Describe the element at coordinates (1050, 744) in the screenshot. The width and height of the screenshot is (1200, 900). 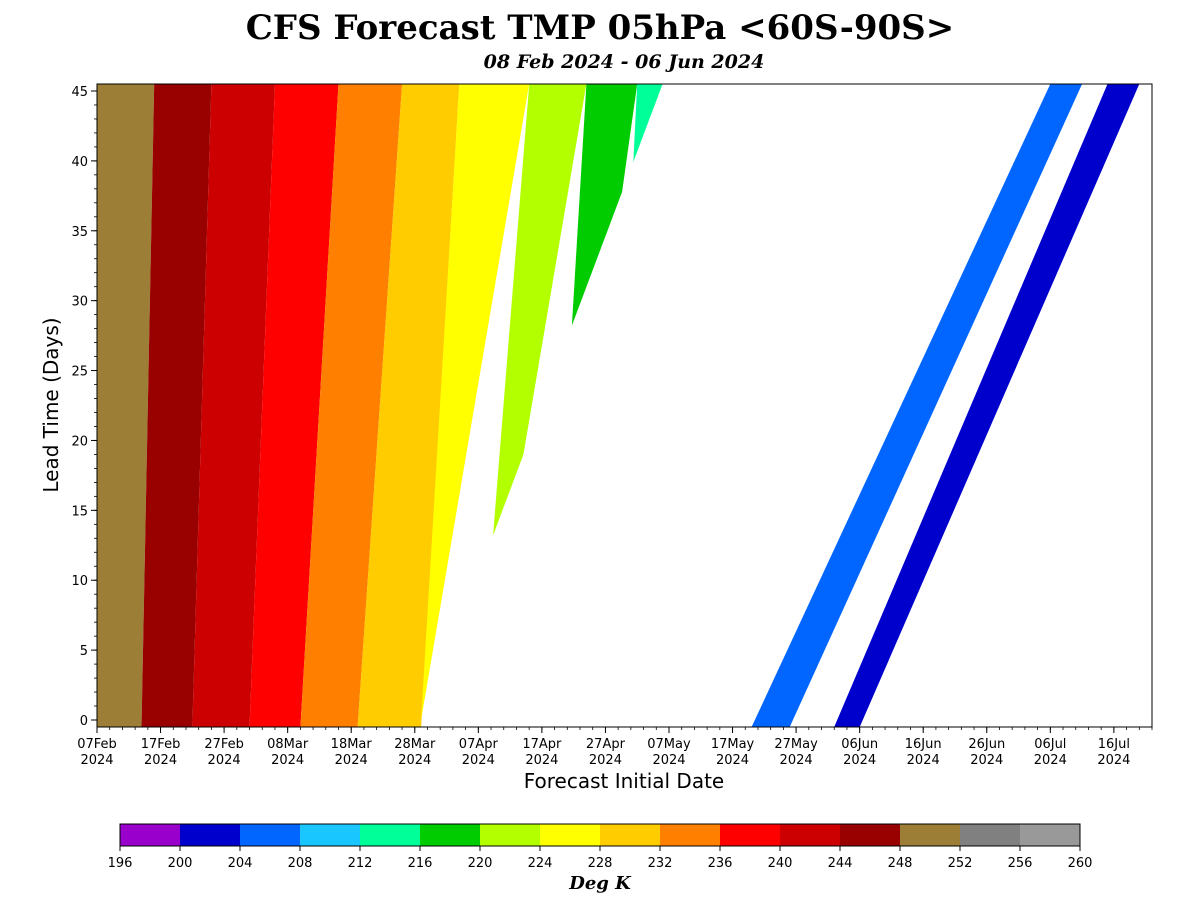
I see `x-tick-label: 06Jul` at that location.